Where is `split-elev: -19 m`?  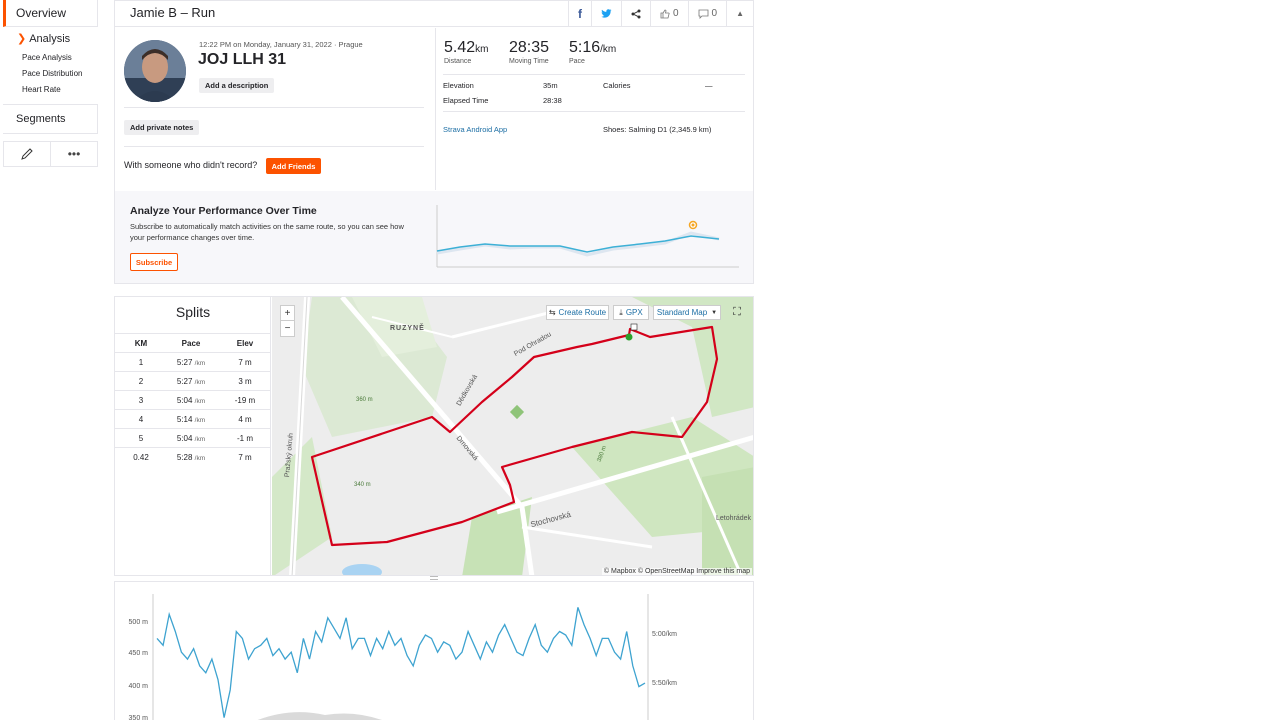 split-elev: -19 m is located at coordinates (245, 400).